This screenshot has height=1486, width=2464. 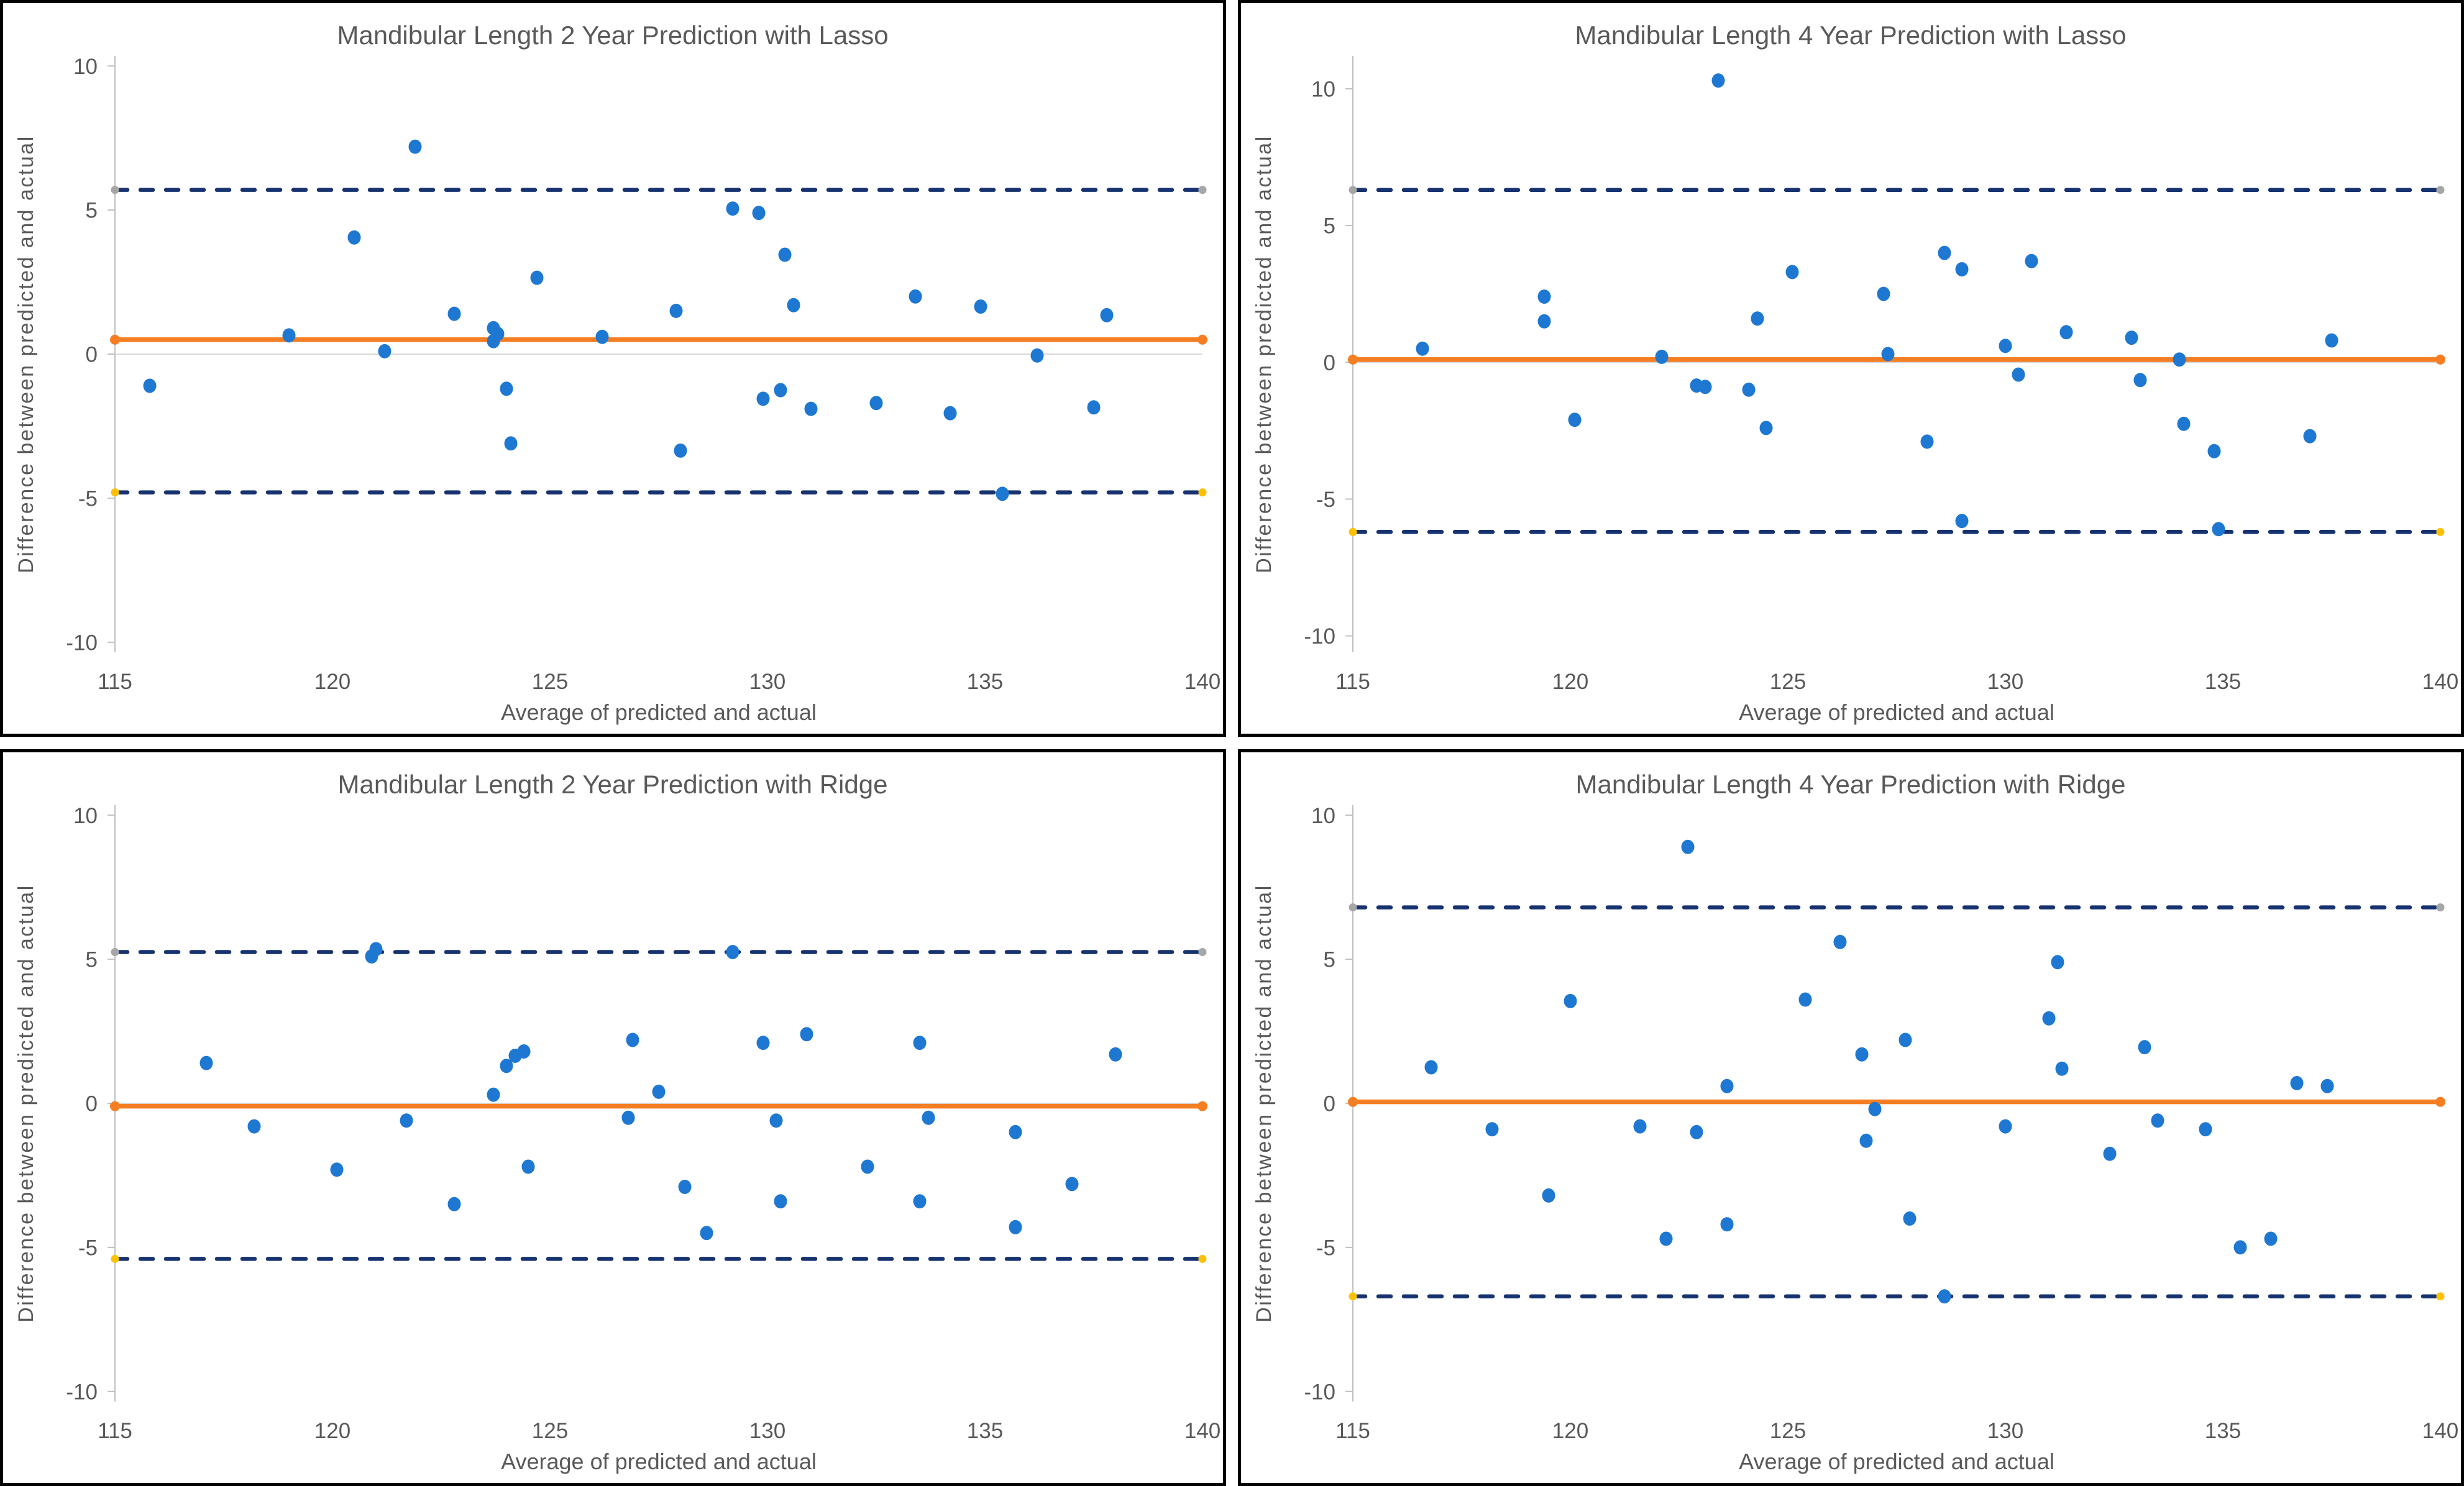 I want to click on y-axis-label: Difference between predicted and actual, so click(x=1264, y=1103).